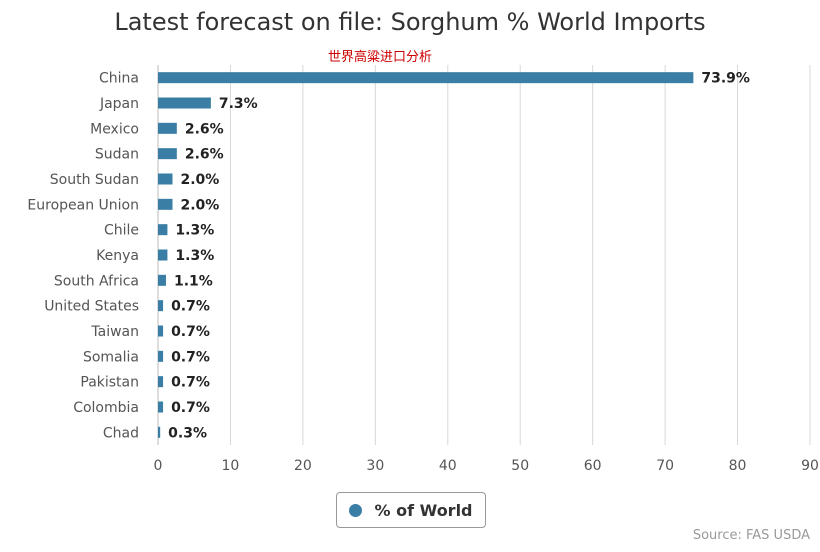 The image size is (820, 552). I want to click on data-label: 7.3%, so click(238, 104).